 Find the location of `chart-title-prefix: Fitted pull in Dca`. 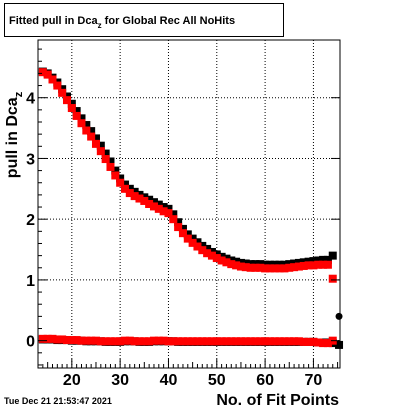

chart-title-prefix: Fitted pull in Dca is located at coordinates (53, 21).